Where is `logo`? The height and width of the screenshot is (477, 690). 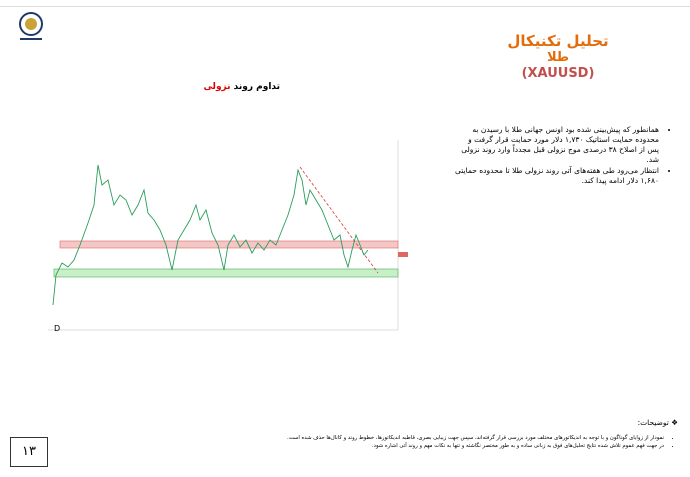 logo is located at coordinates (31, 26).